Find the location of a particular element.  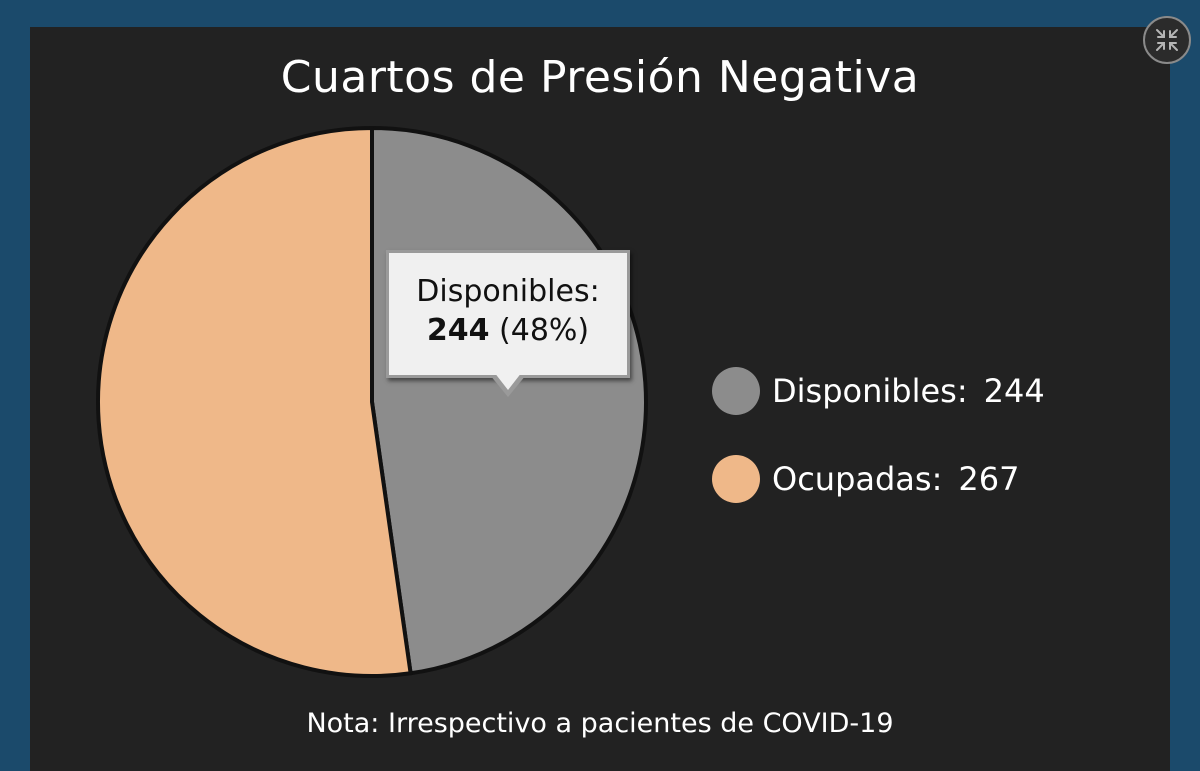

collapse-button is located at coordinates (1167, 40).